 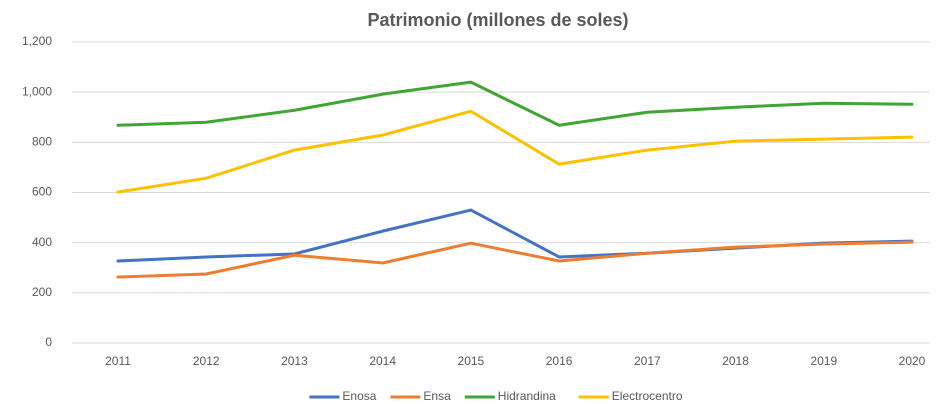 I want to click on y-tick-label: 800, so click(x=42, y=142).